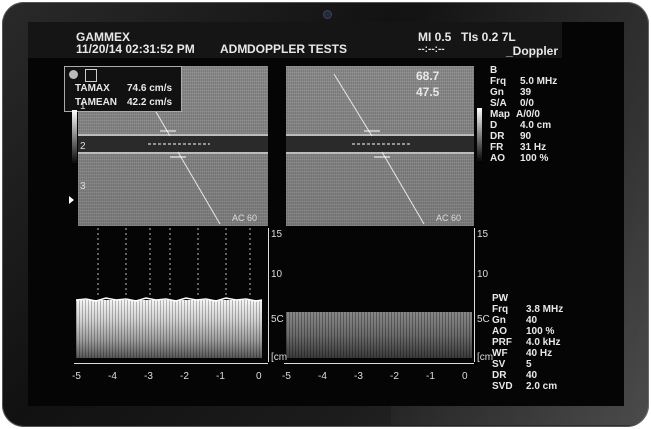 This screenshot has width=651, height=429. I want to click on bmode-image-right: AC 60, so click(380, 146).